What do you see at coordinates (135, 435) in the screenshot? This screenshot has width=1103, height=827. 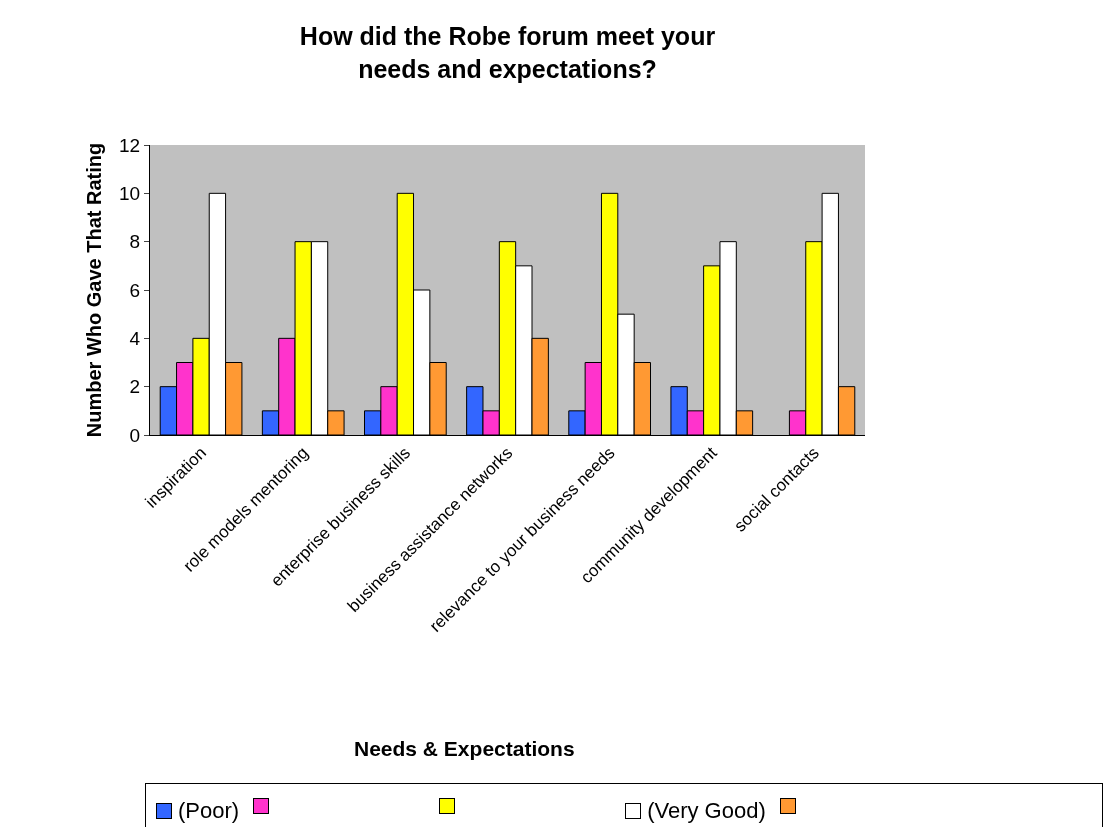 I see `y-tick-label: 0` at bounding box center [135, 435].